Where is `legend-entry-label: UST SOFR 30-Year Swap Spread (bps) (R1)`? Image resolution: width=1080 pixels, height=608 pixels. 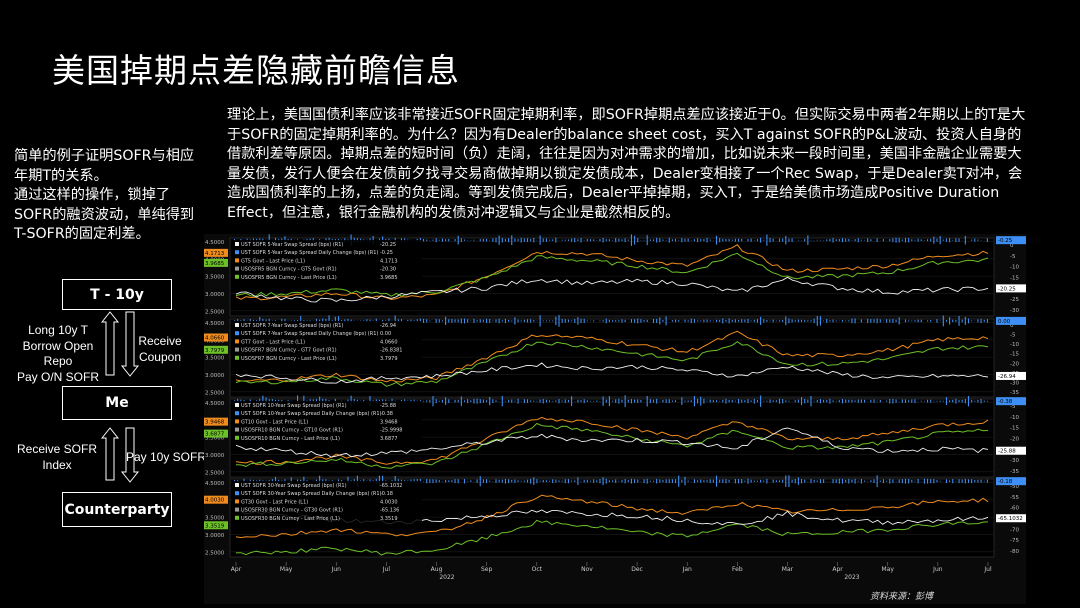
legend-entry-label: UST SOFR 30-Year Swap Spread (bps) (R1) is located at coordinates (294, 486).